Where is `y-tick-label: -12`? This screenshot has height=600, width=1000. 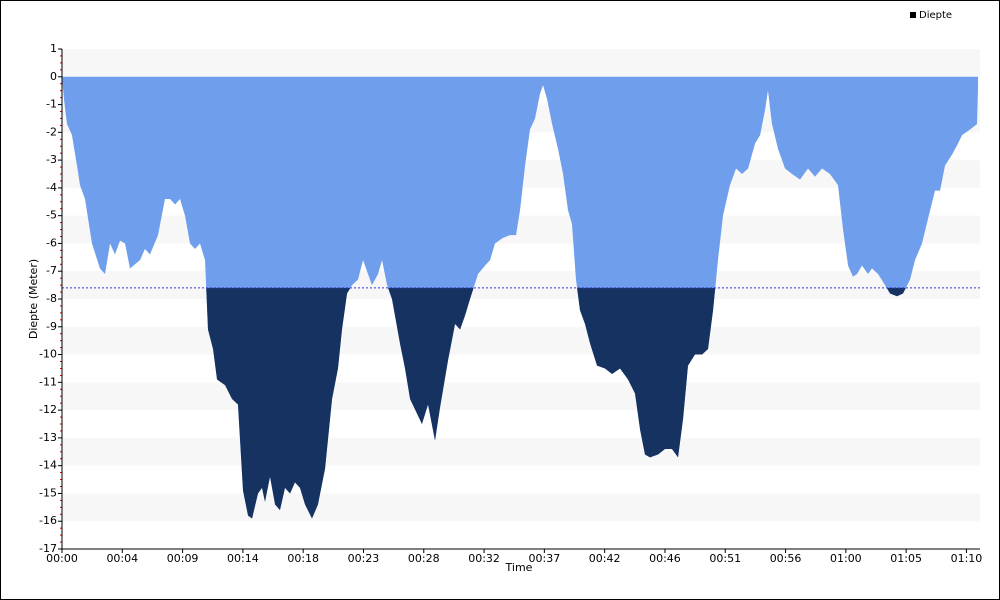
y-tick-label: -12 is located at coordinates (48, 409).